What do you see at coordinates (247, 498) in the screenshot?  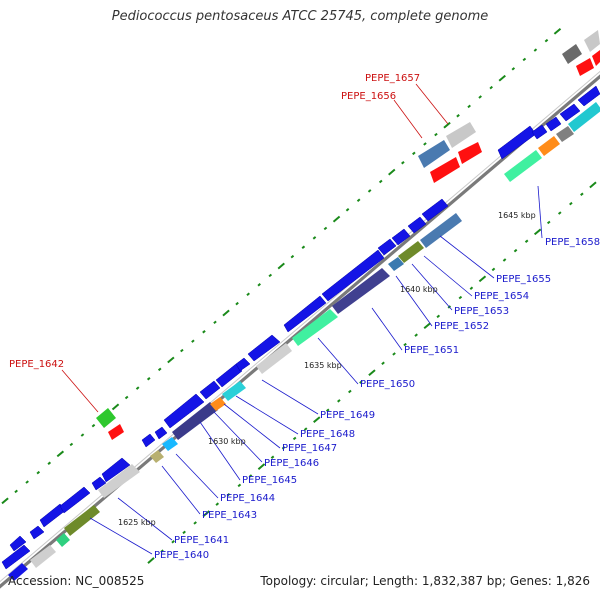 I see `gene-label-pepe-1644: PEPE_1644` at bounding box center [247, 498].